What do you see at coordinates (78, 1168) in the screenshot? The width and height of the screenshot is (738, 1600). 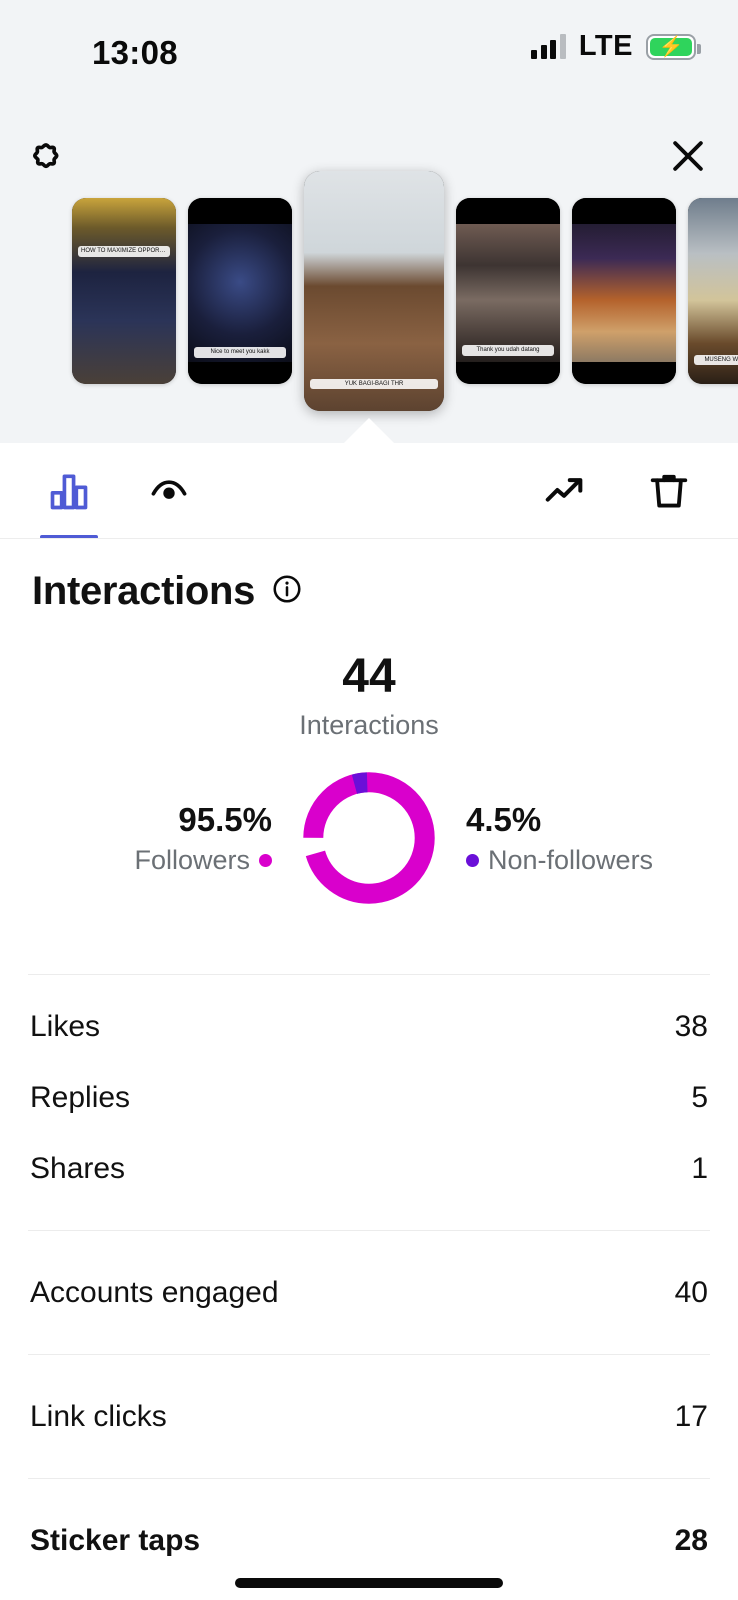 I see `metric-label: Shares` at bounding box center [78, 1168].